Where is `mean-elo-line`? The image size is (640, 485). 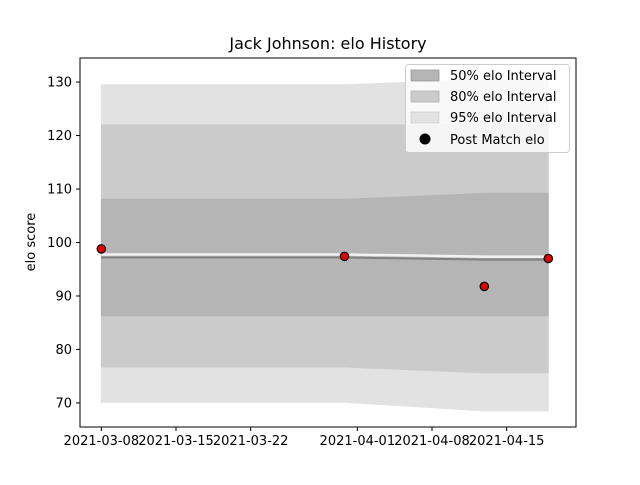
mean-elo-line is located at coordinates (325, 258).